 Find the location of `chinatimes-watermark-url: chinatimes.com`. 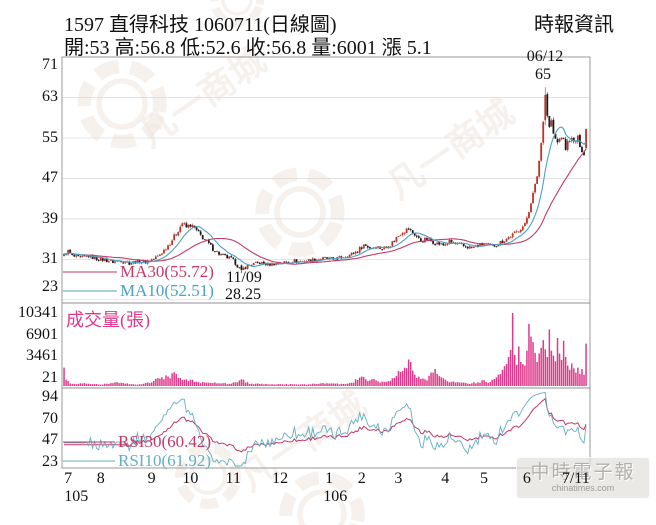

chinatimes-watermark-url: chinatimes.com is located at coordinates (583, 488).